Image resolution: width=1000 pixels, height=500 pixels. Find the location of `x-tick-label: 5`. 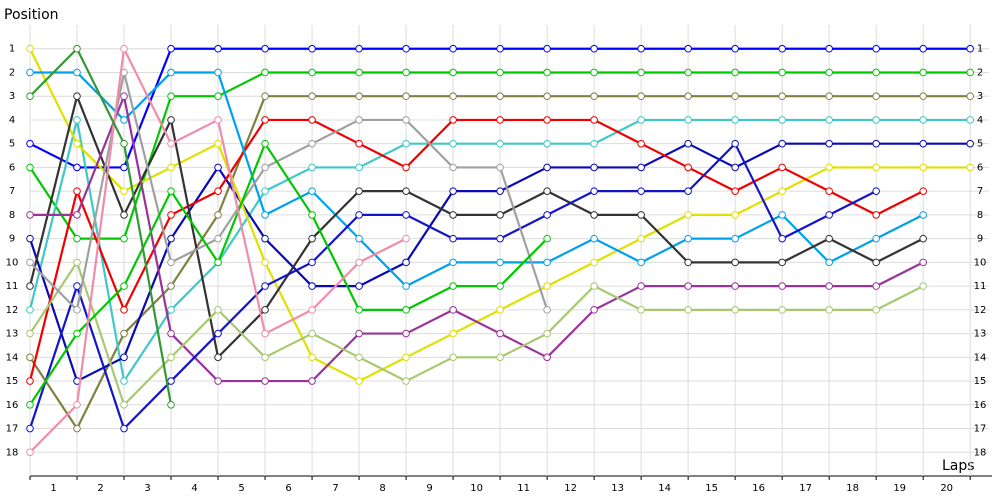

x-tick-label: 5 is located at coordinates (241, 488).